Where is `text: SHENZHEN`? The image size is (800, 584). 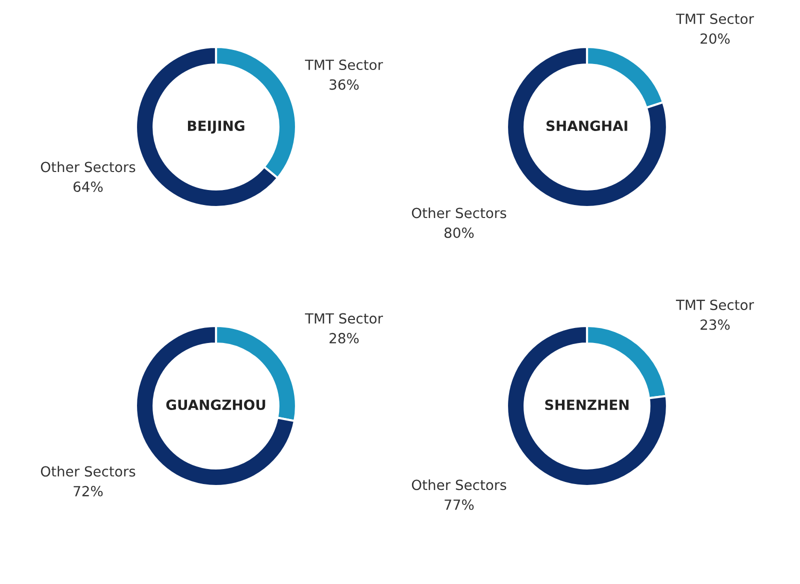 text: SHENZHEN is located at coordinates (586, 405).